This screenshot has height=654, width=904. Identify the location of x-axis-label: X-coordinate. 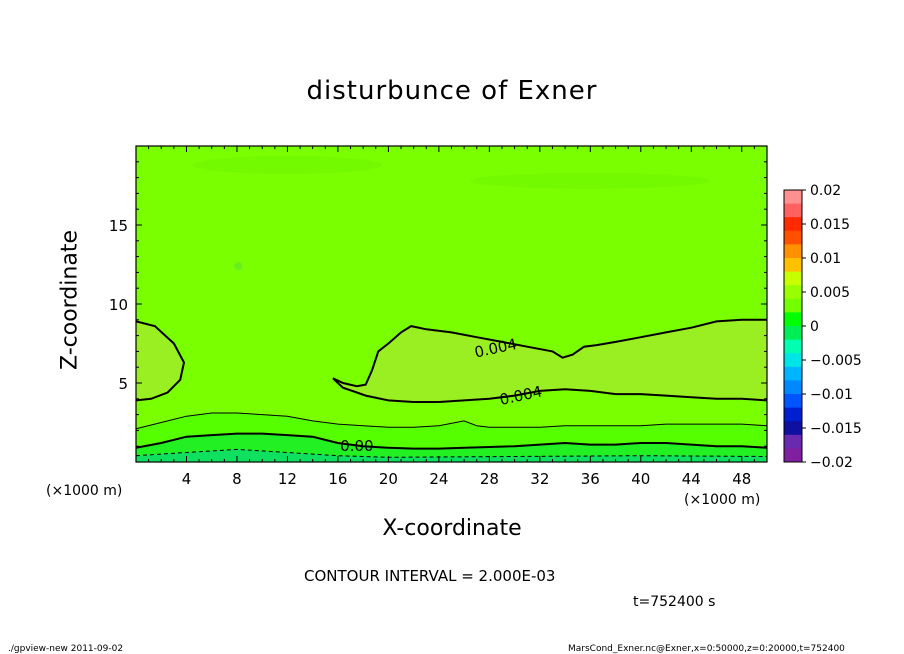
(452, 528).